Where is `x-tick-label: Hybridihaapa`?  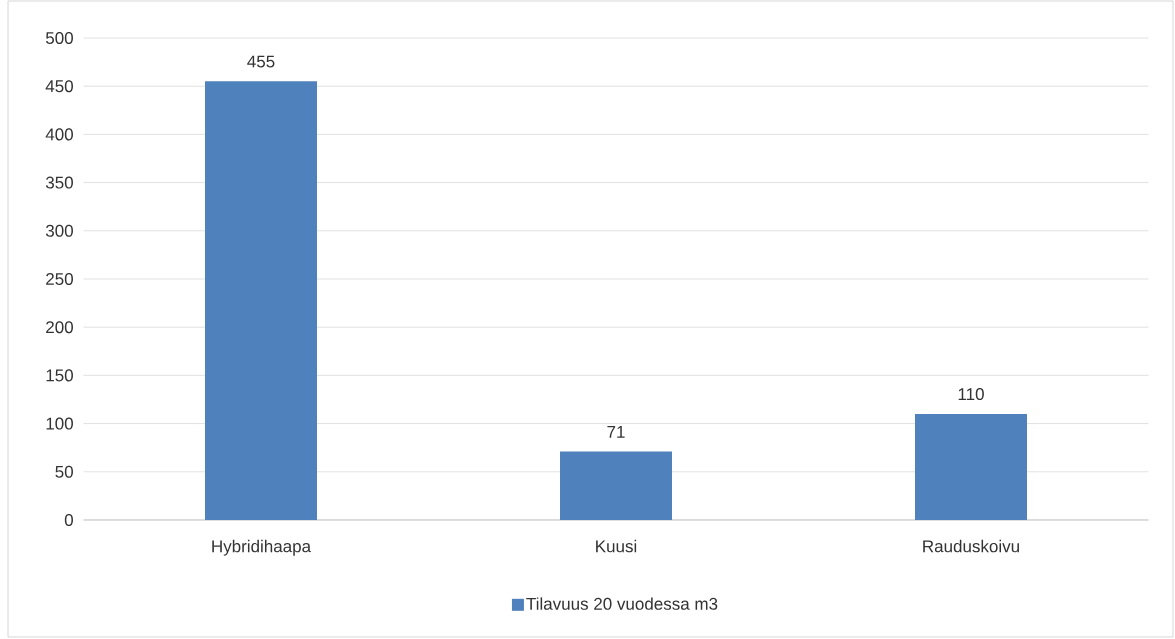 x-tick-label: Hybridihaapa is located at coordinates (262, 547).